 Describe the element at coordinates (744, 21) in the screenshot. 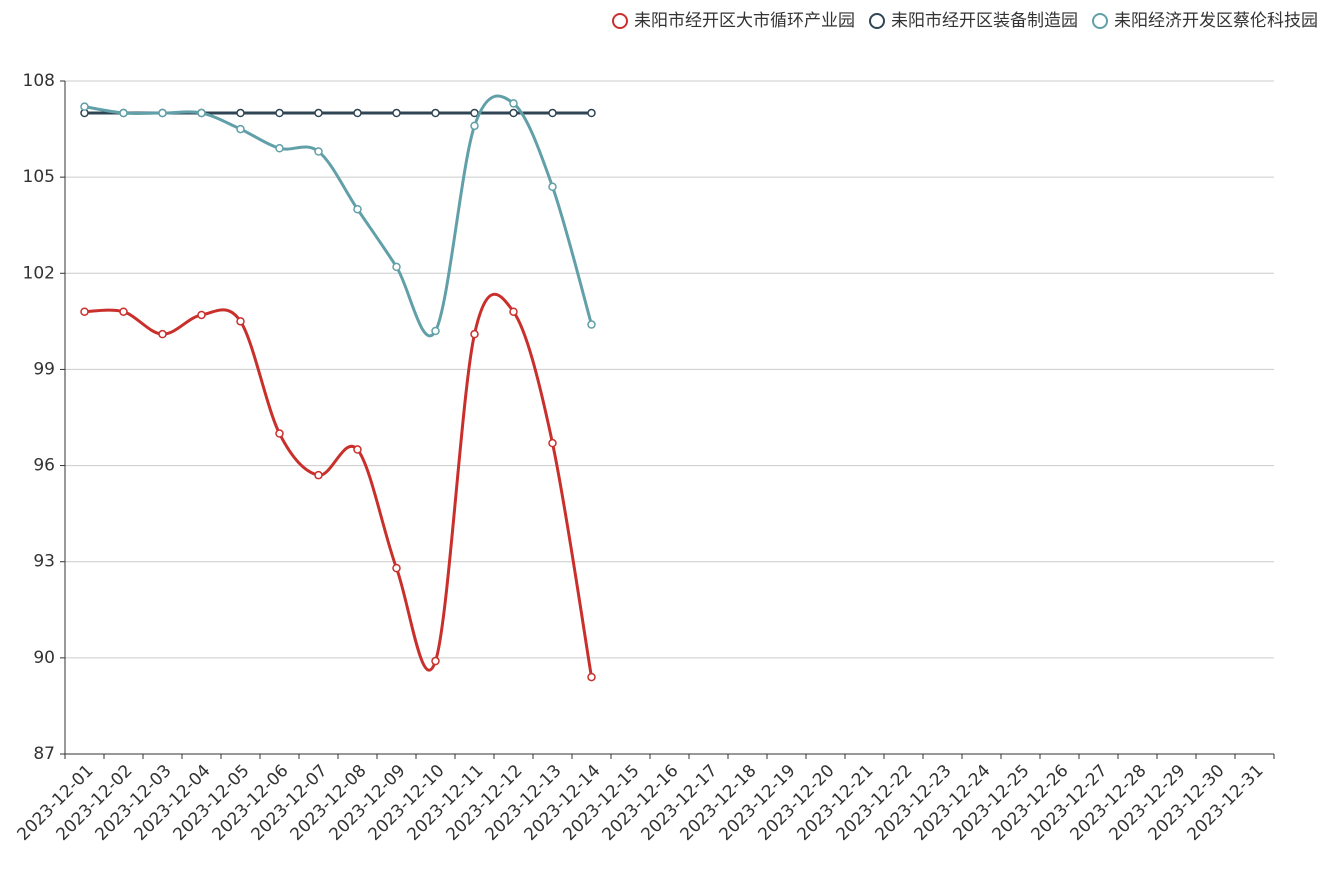

I see `legend-label: 耒阳市经开区大市循环产业园` at that location.